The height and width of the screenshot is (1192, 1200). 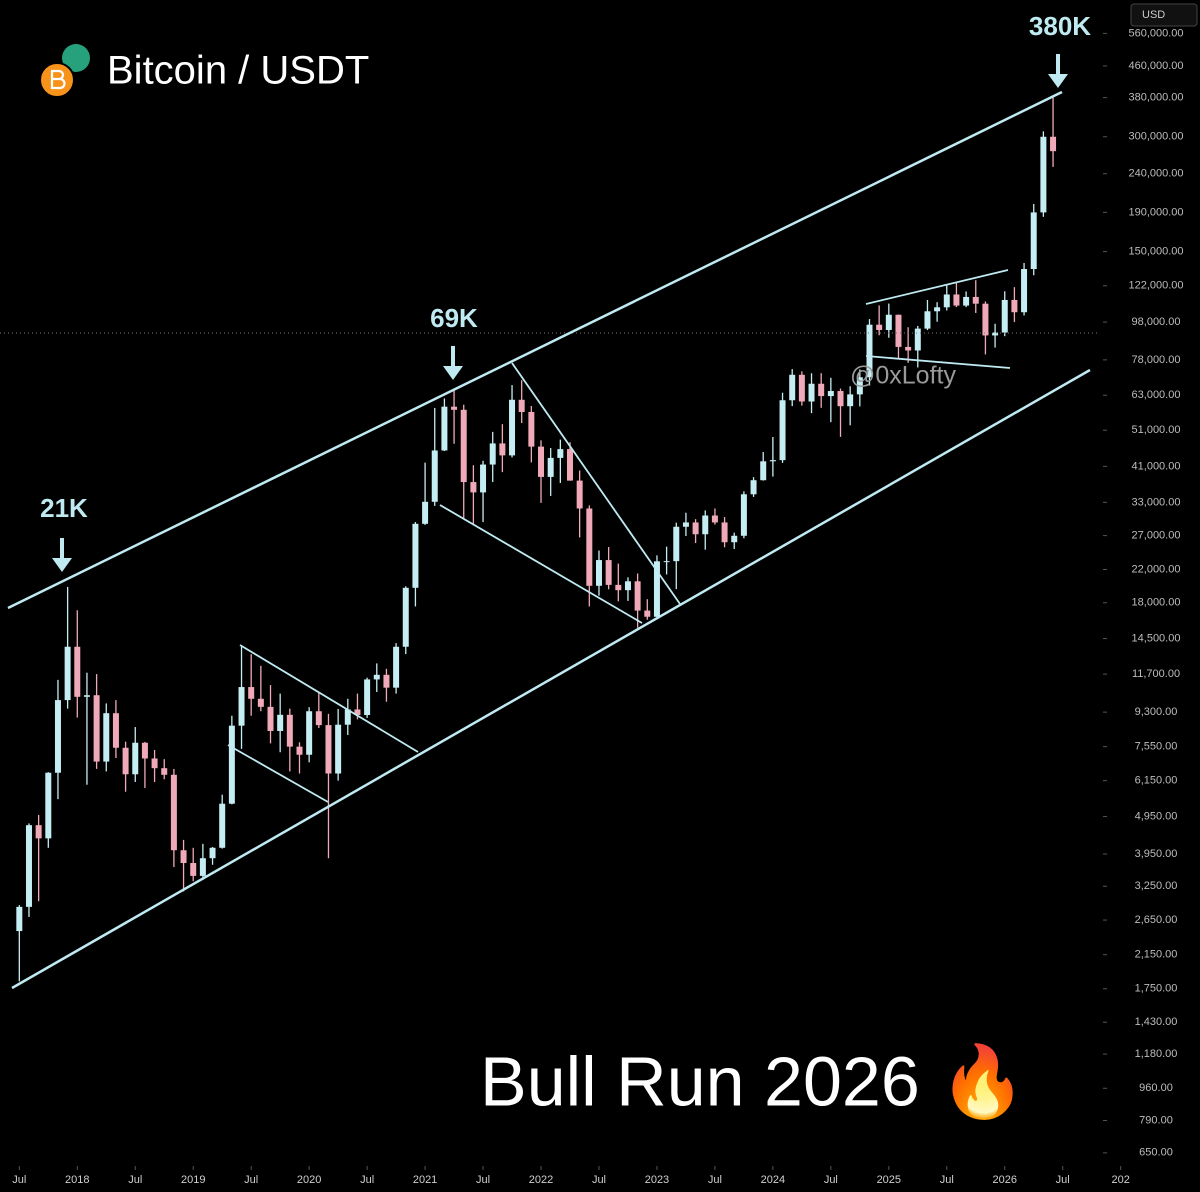 I want to click on y-tick-label: 27,000.00, so click(x=1156, y=535).